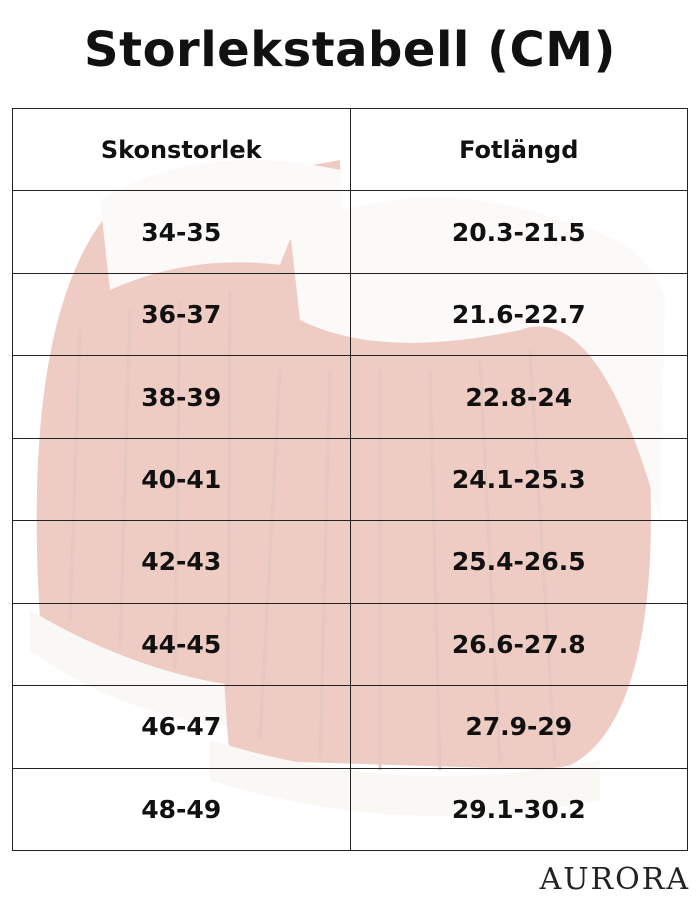 The width and height of the screenshot is (700, 900). I want to click on table-cell: 20.3-21.5, so click(518, 232).